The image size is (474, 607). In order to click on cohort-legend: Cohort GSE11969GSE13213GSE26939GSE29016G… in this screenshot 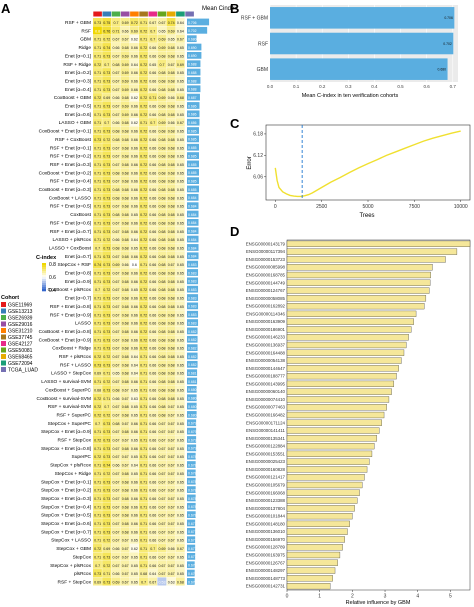, I will do `click(19, 334)`.